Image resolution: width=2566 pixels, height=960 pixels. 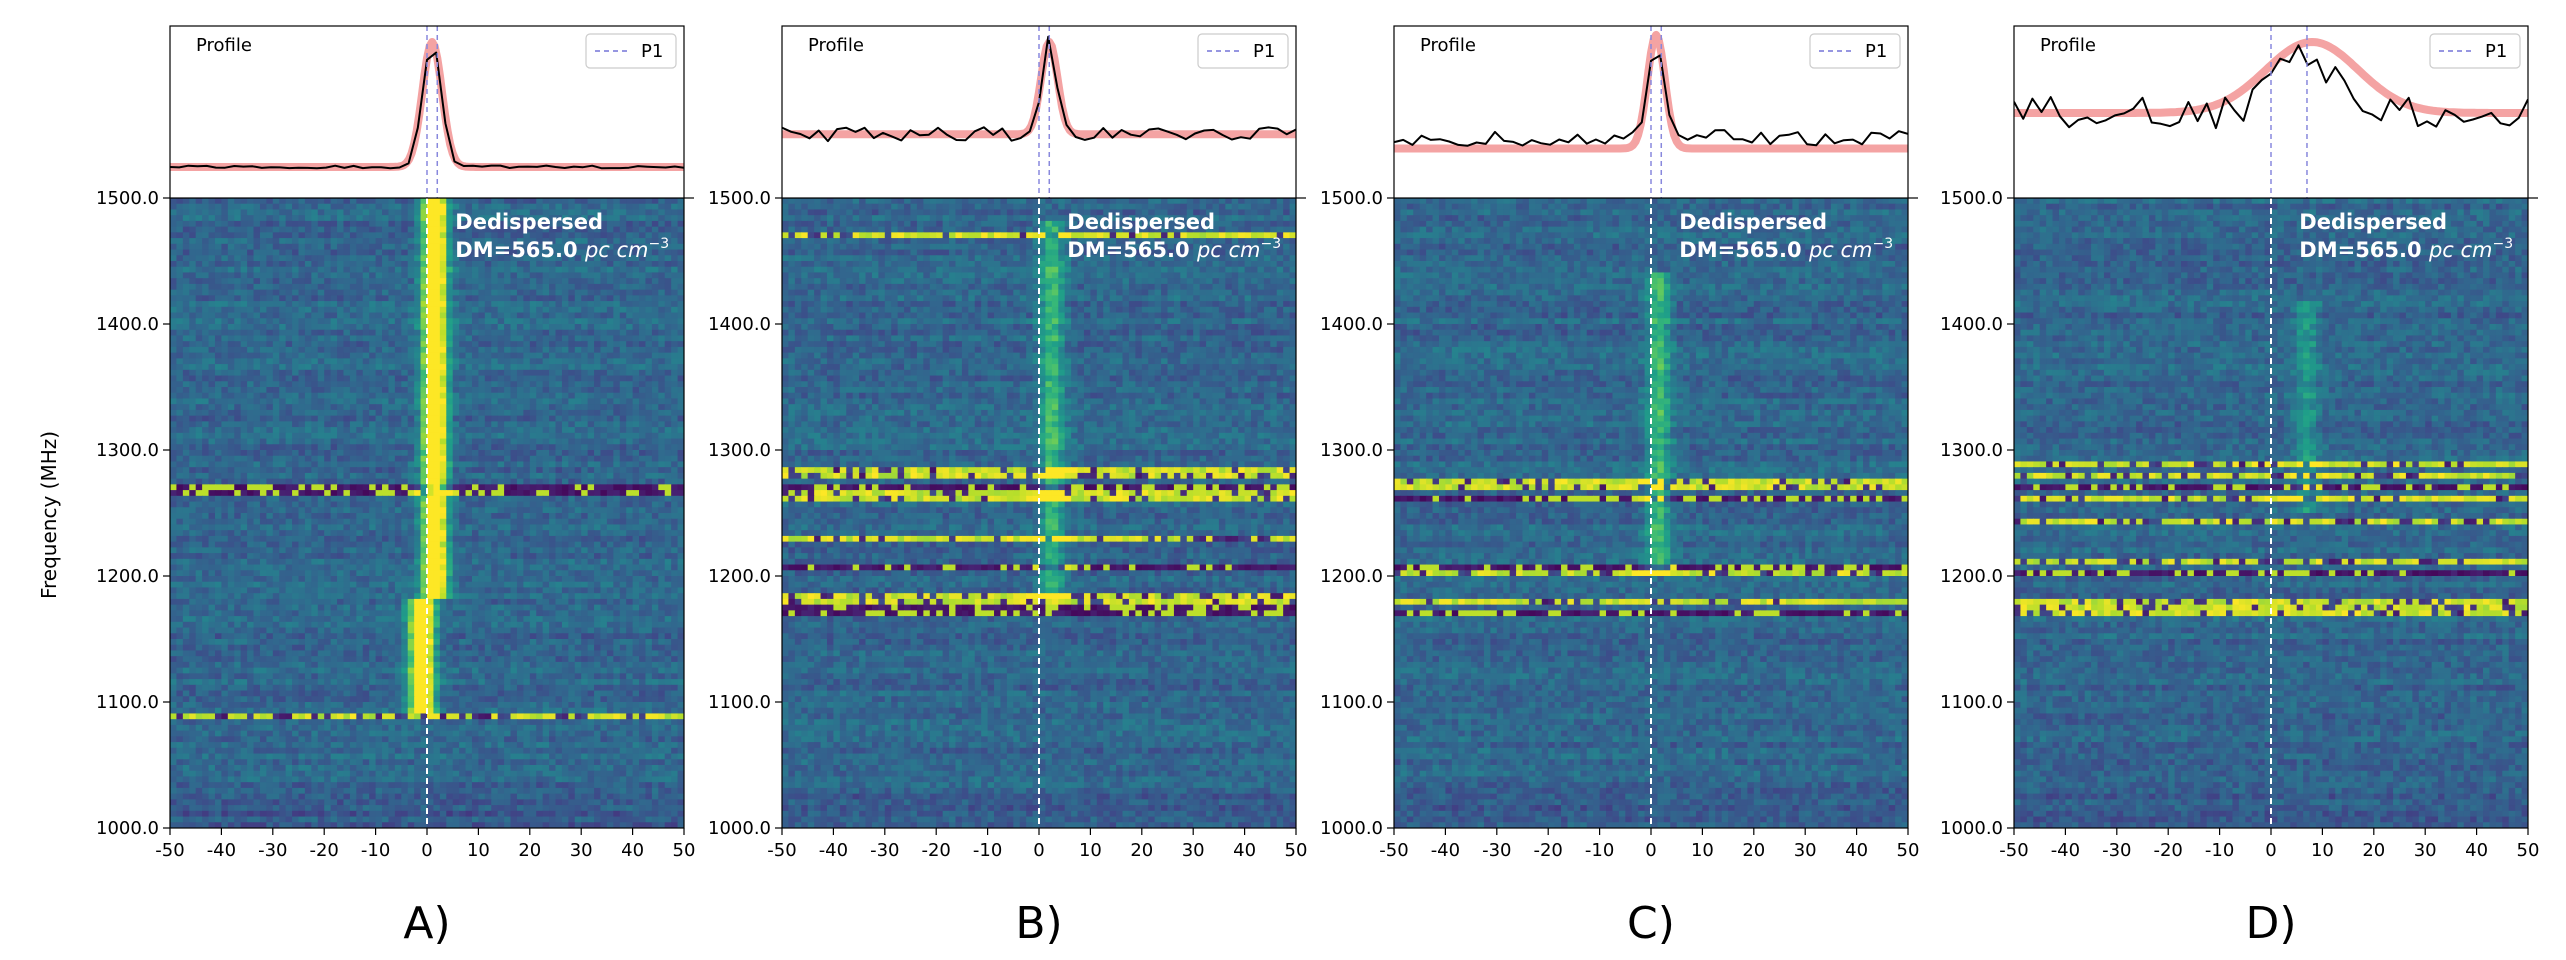 What do you see at coordinates (49, 515) in the screenshot?
I see `y-axis-label: Frequency (MHz)` at bounding box center [49, 515].